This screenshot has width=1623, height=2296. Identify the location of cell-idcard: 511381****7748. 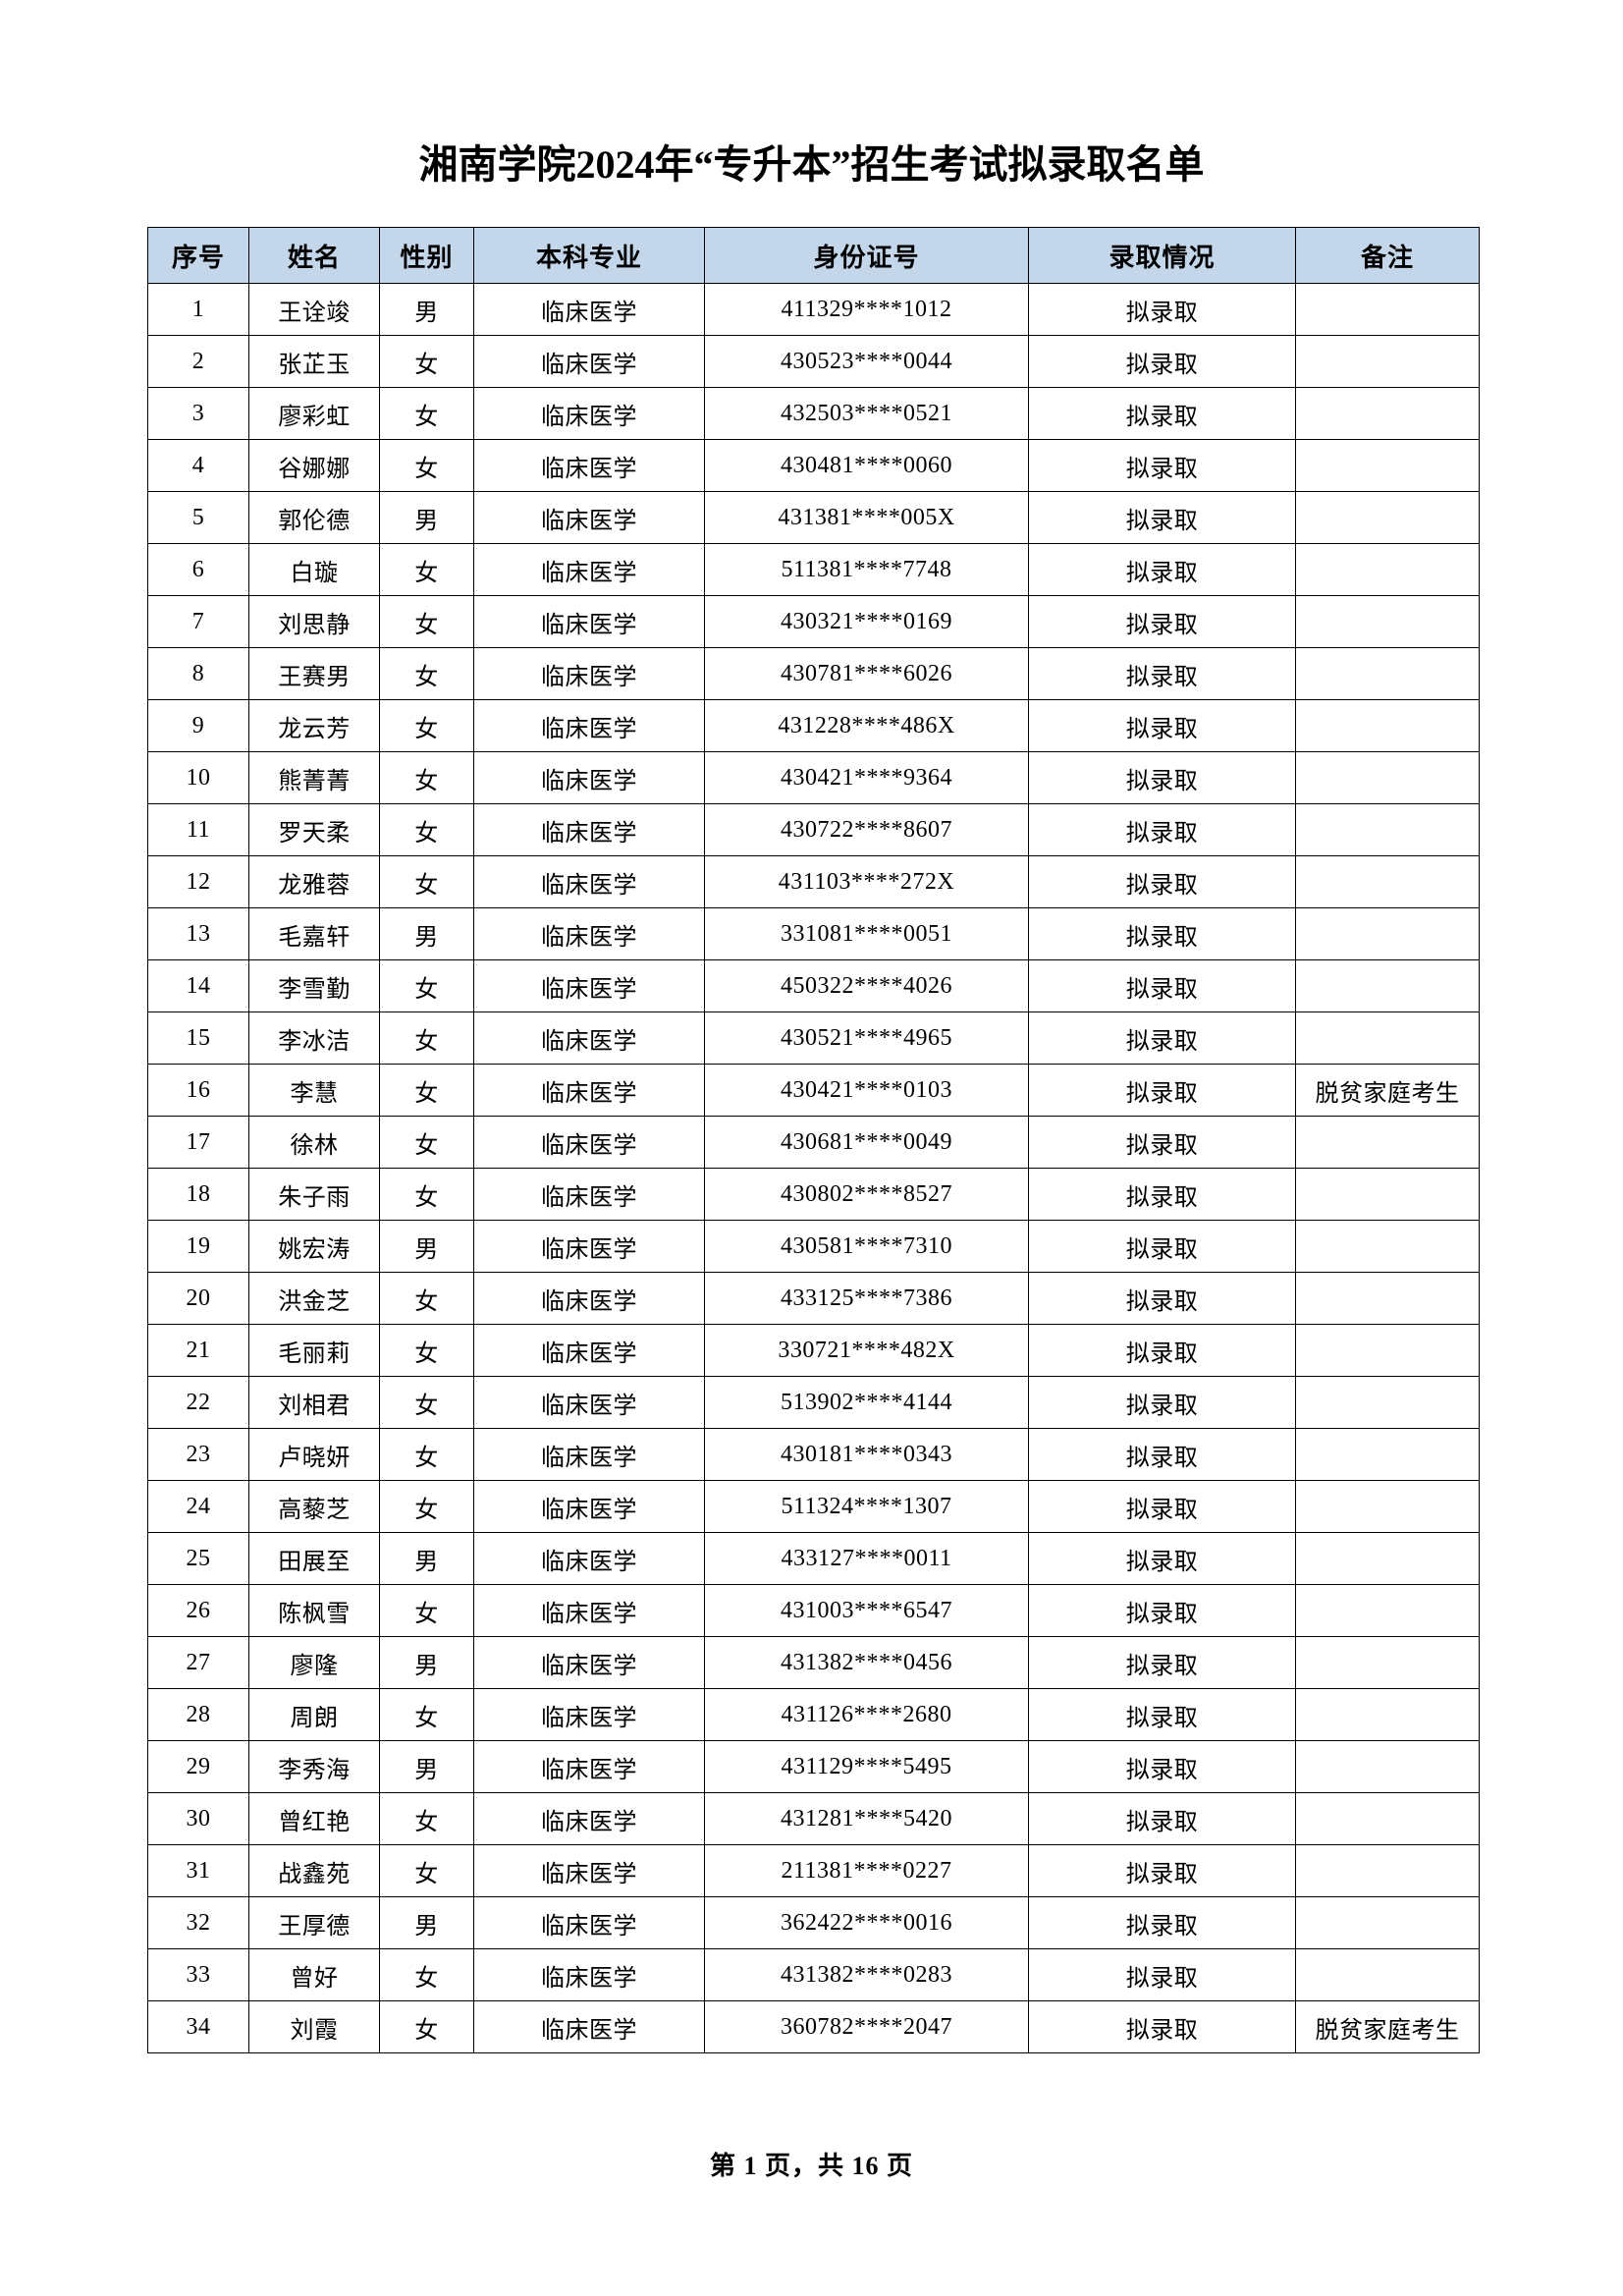
(866, 569).